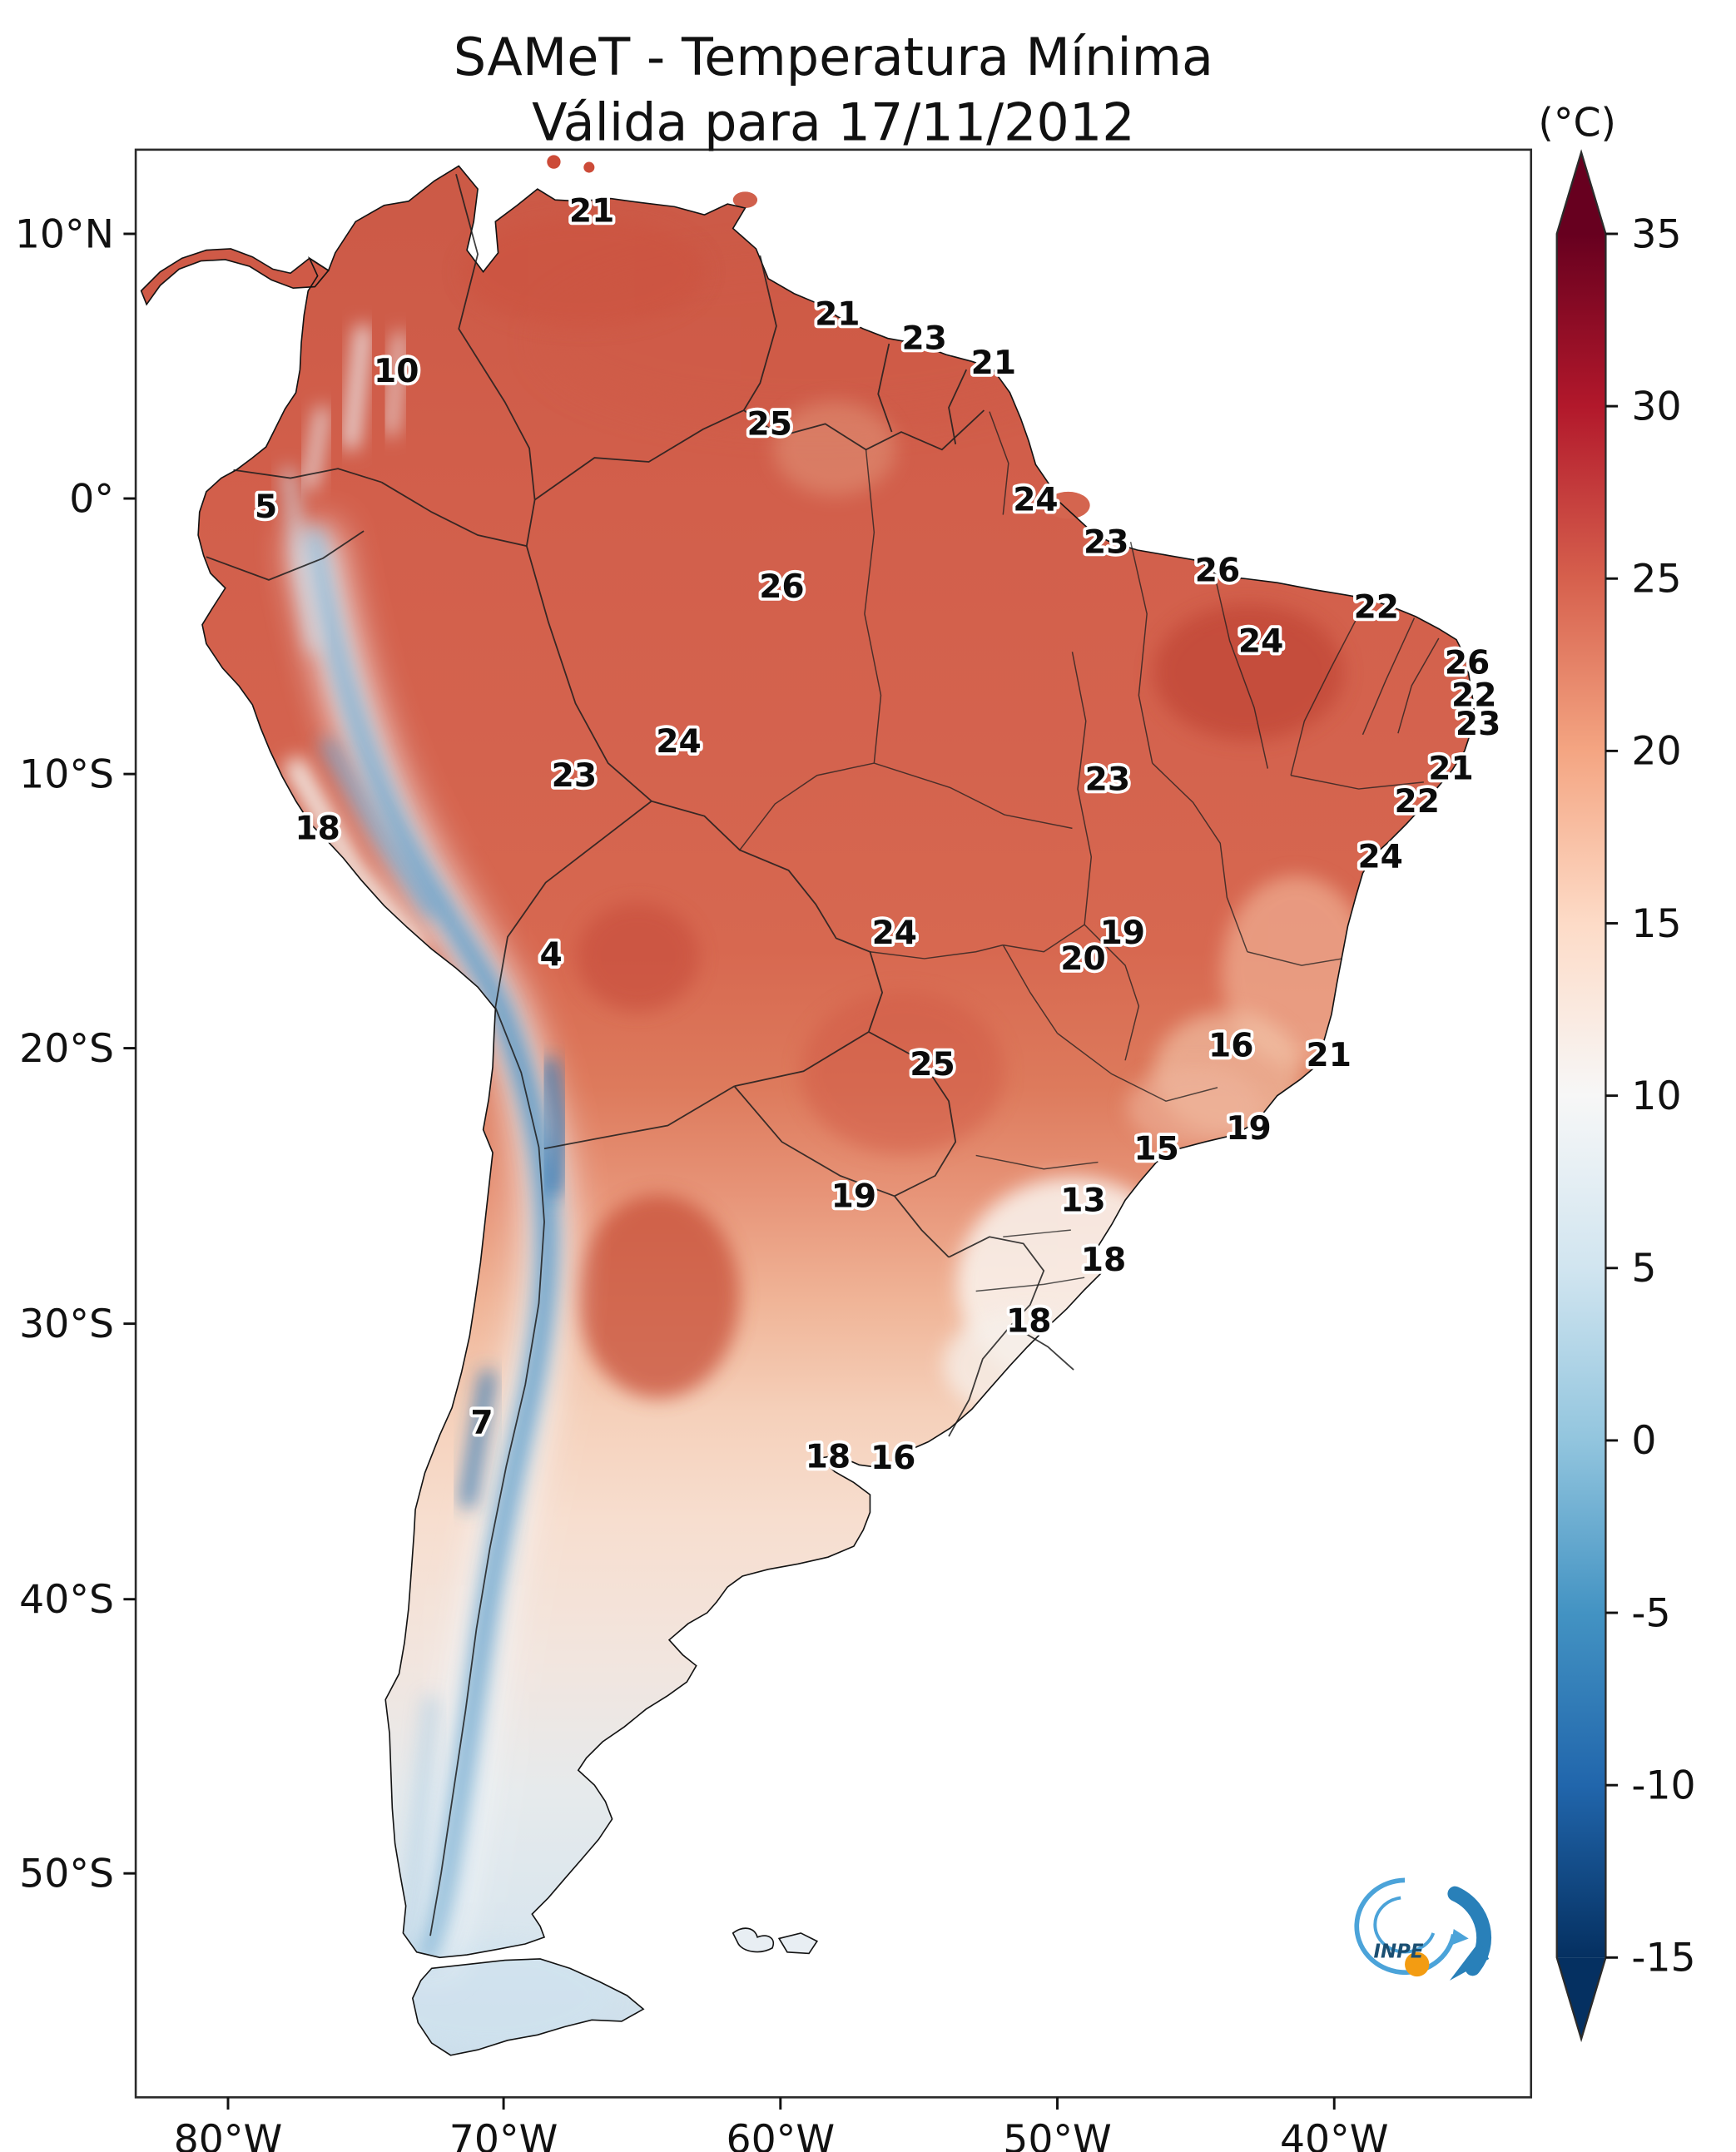 Image resolution: width=1736 pixels, height=2152 pixels. What do you see at coordinates (1663, 1785) in the screenshot?
I see `colorbar-tick-label: -10` at bounding box center [1663, 1785].